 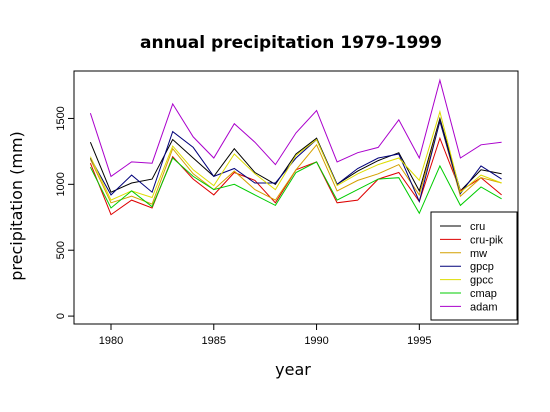 I want to click on legend-label-adam: adam, so click(x=484, y=307).